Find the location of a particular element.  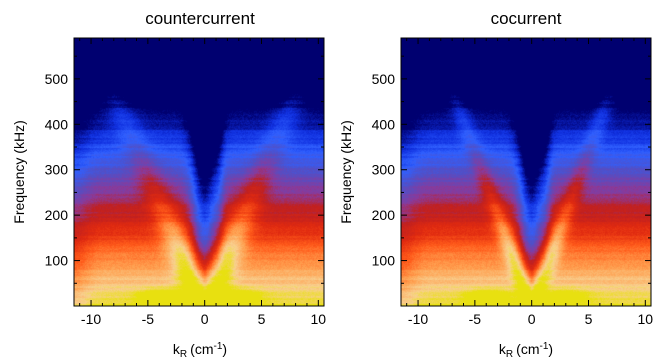

panel-title: countercurrent is located at coordinates (200, 18).